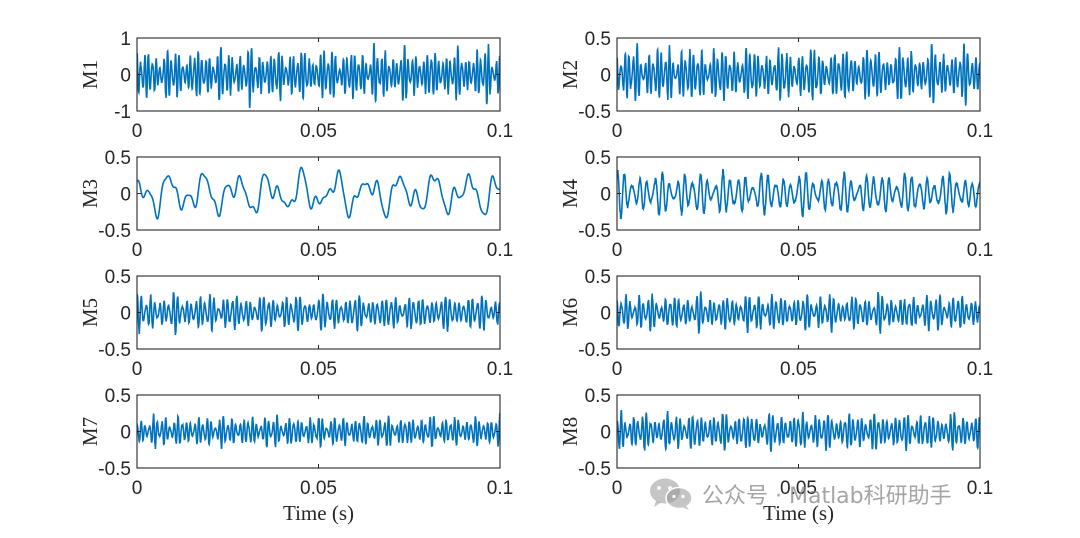 This screenshot has height=538, width=1080. Describe the element at coordinates (90, 431) in the screenshot. I see `y-axis-label: M7` at that location.